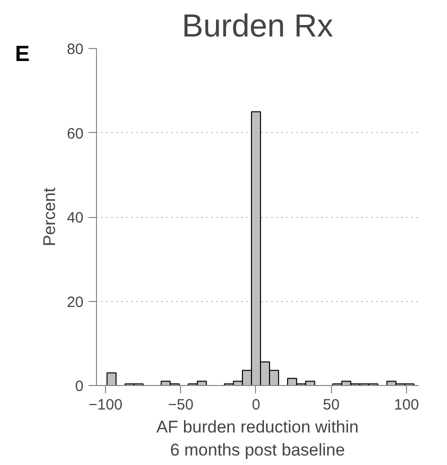 Image resolution: width=447 pixels, height=465 pixels. Describe the element at coordinates (75, 218) in the screenshot. I see `y-tick-label: 40` at that location.